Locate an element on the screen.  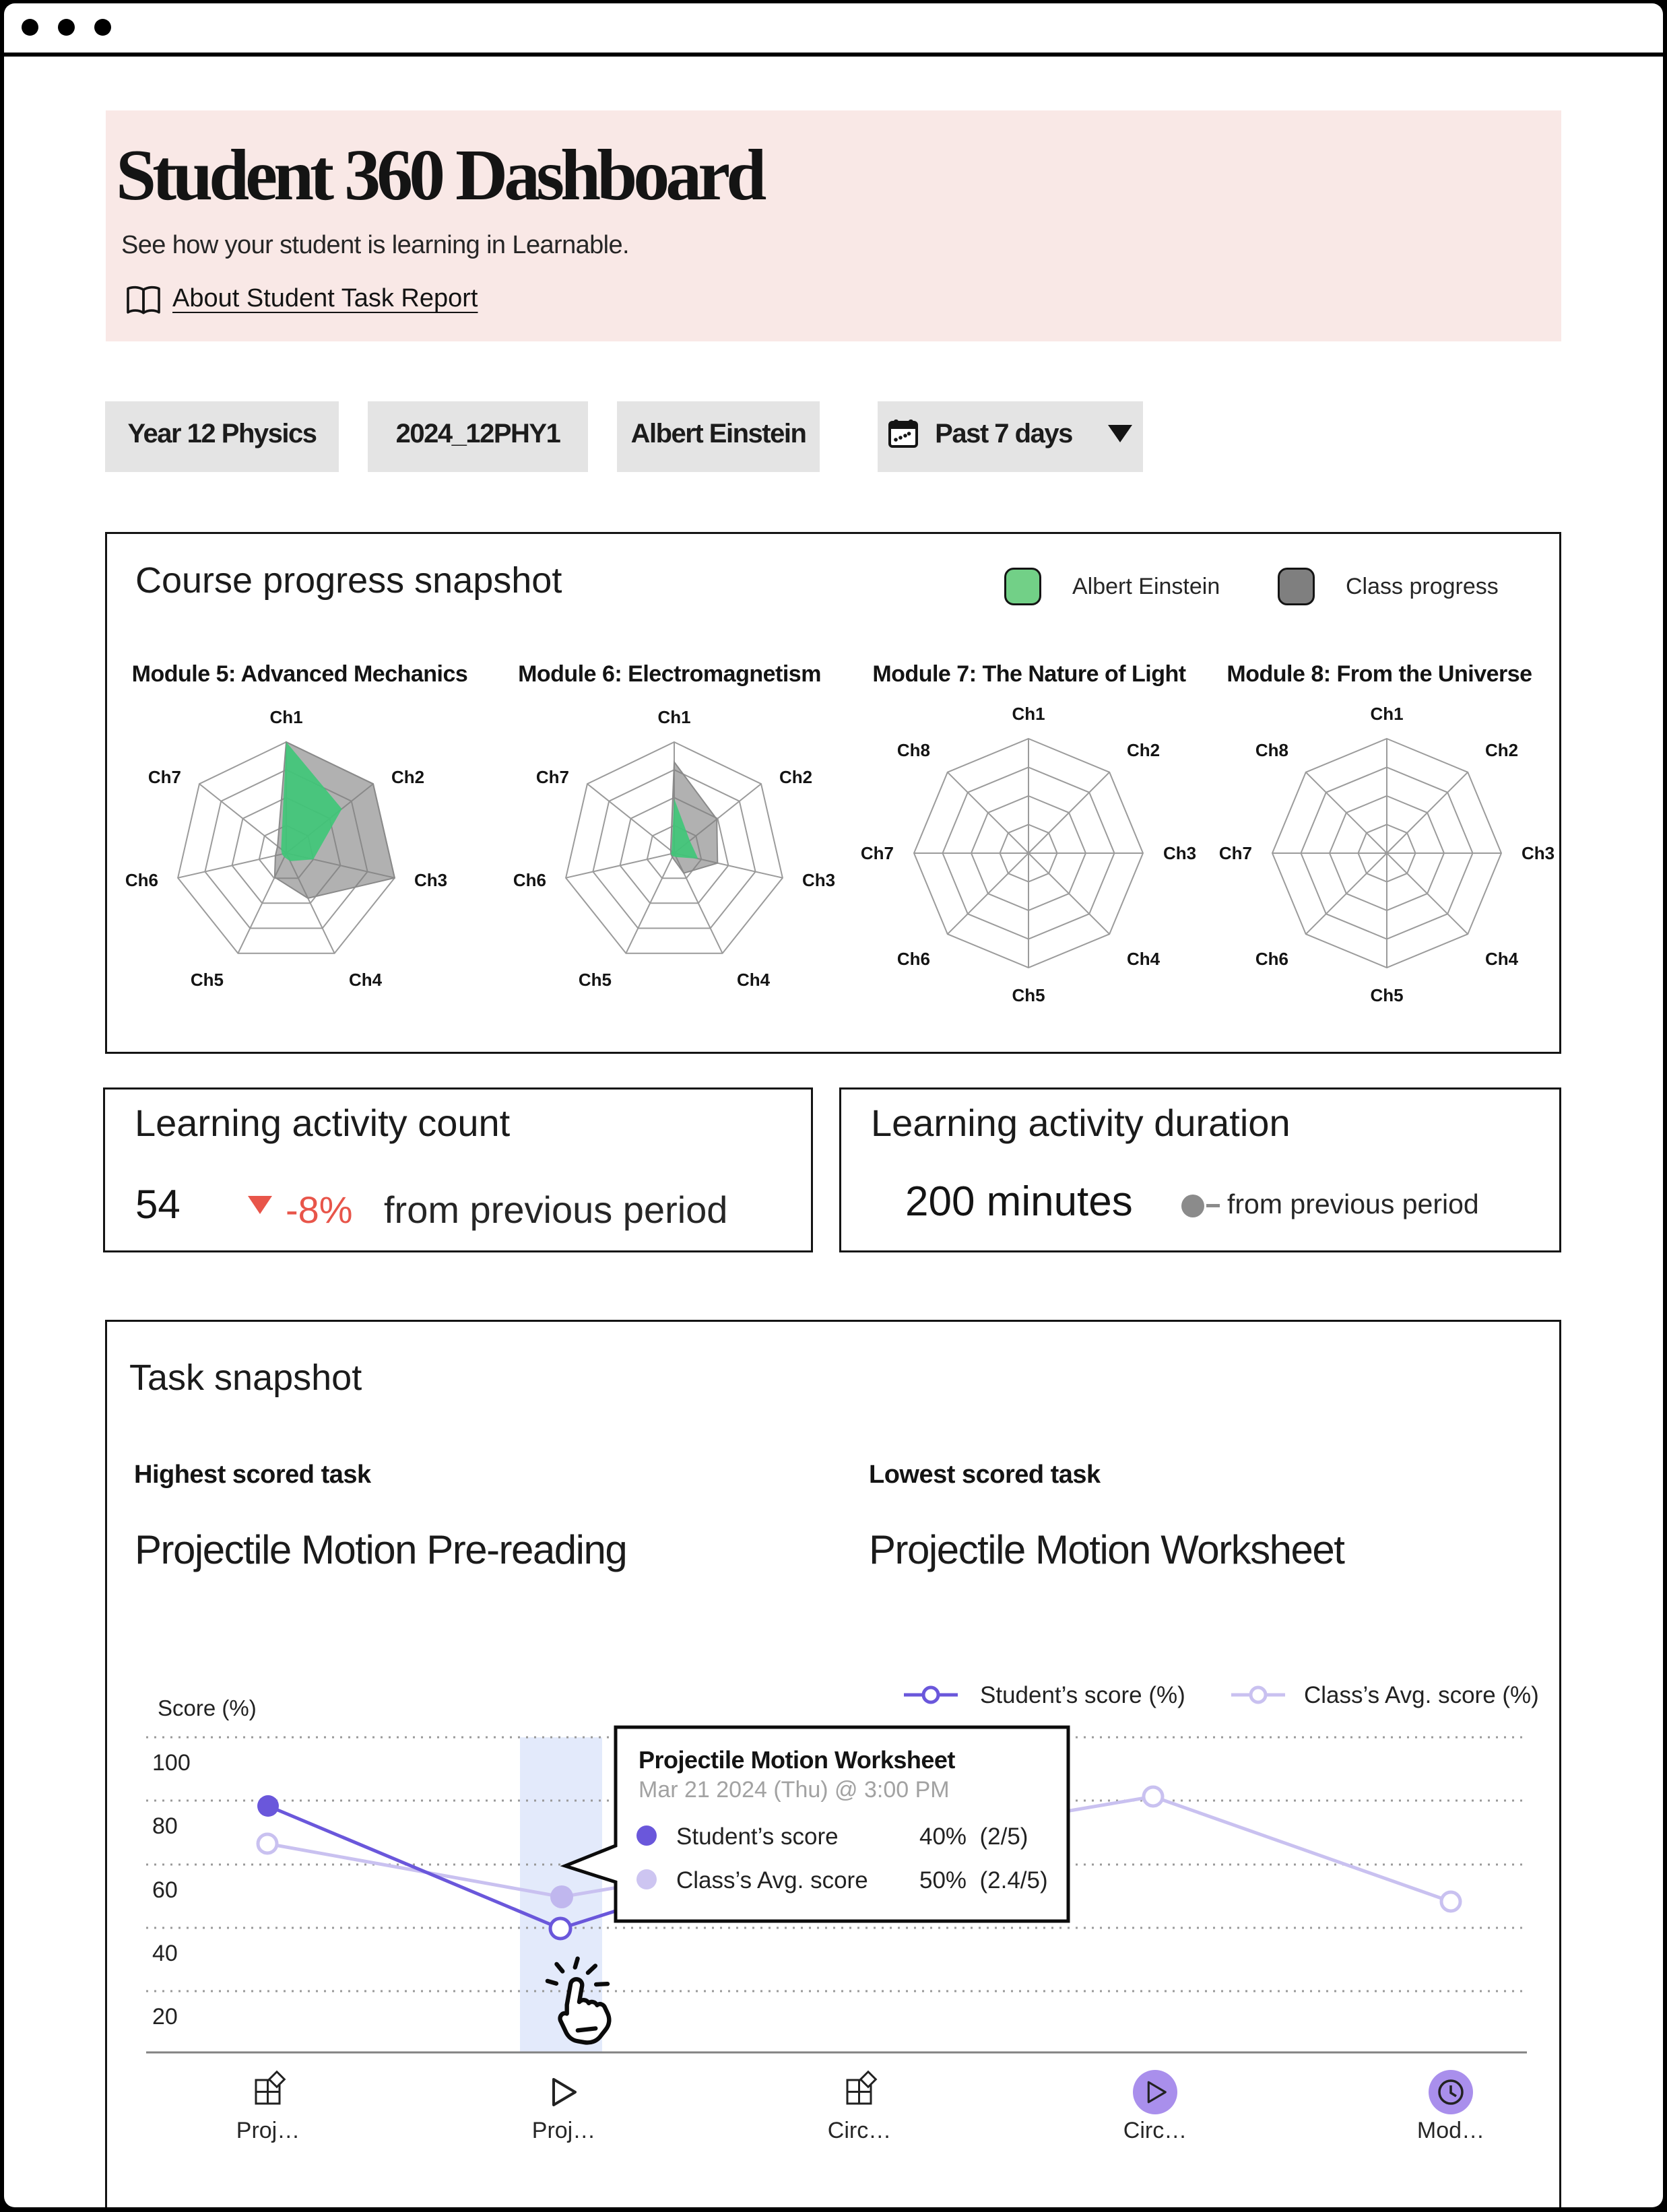
svg-text: 100 is located at coordinates (171, 1763).